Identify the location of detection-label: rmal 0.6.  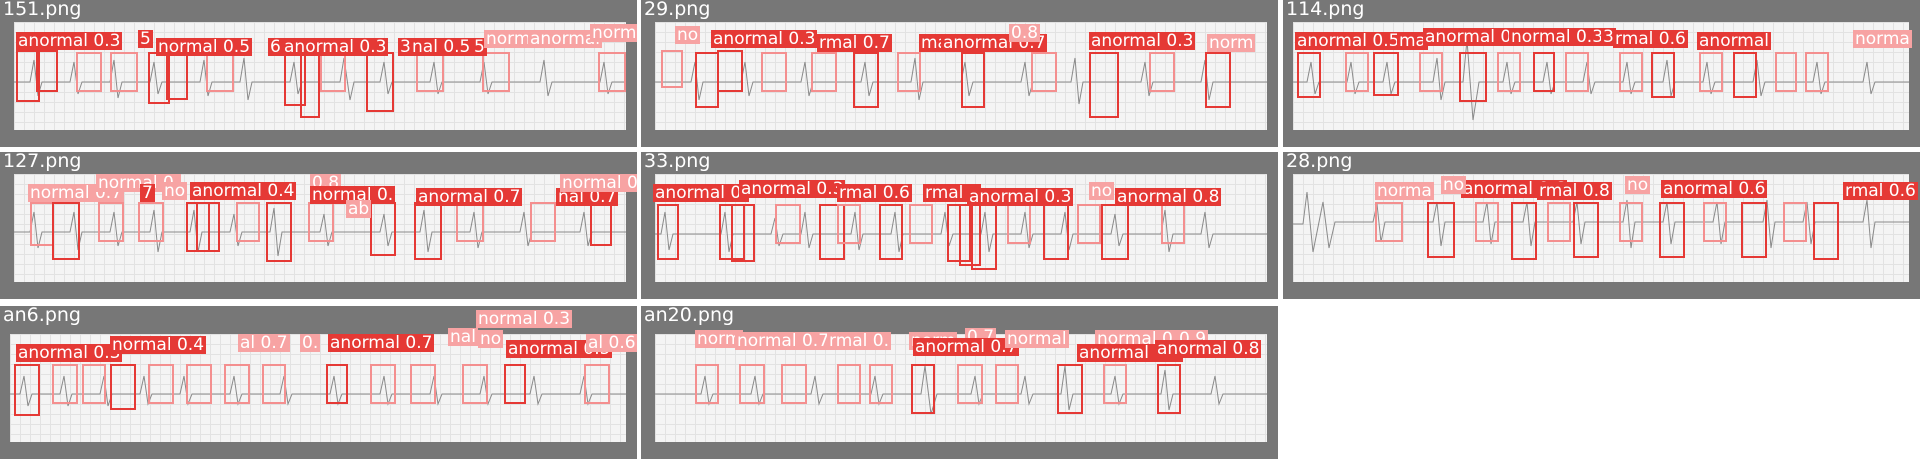
(1650, 39).